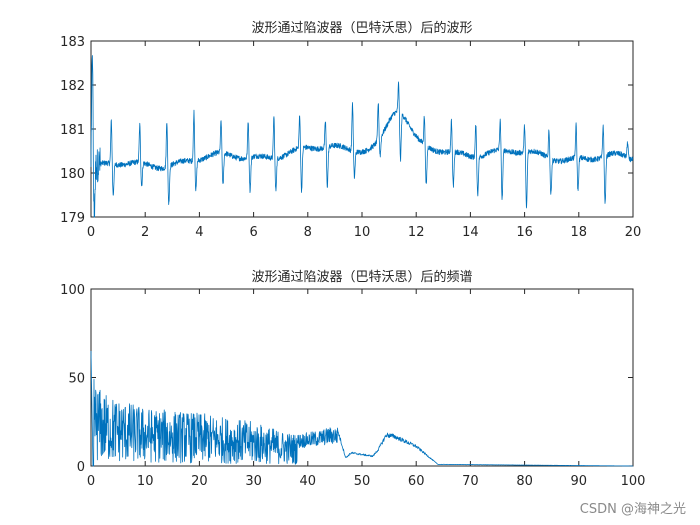  I want to click on y-tick-label: 179, so click(72, 218).